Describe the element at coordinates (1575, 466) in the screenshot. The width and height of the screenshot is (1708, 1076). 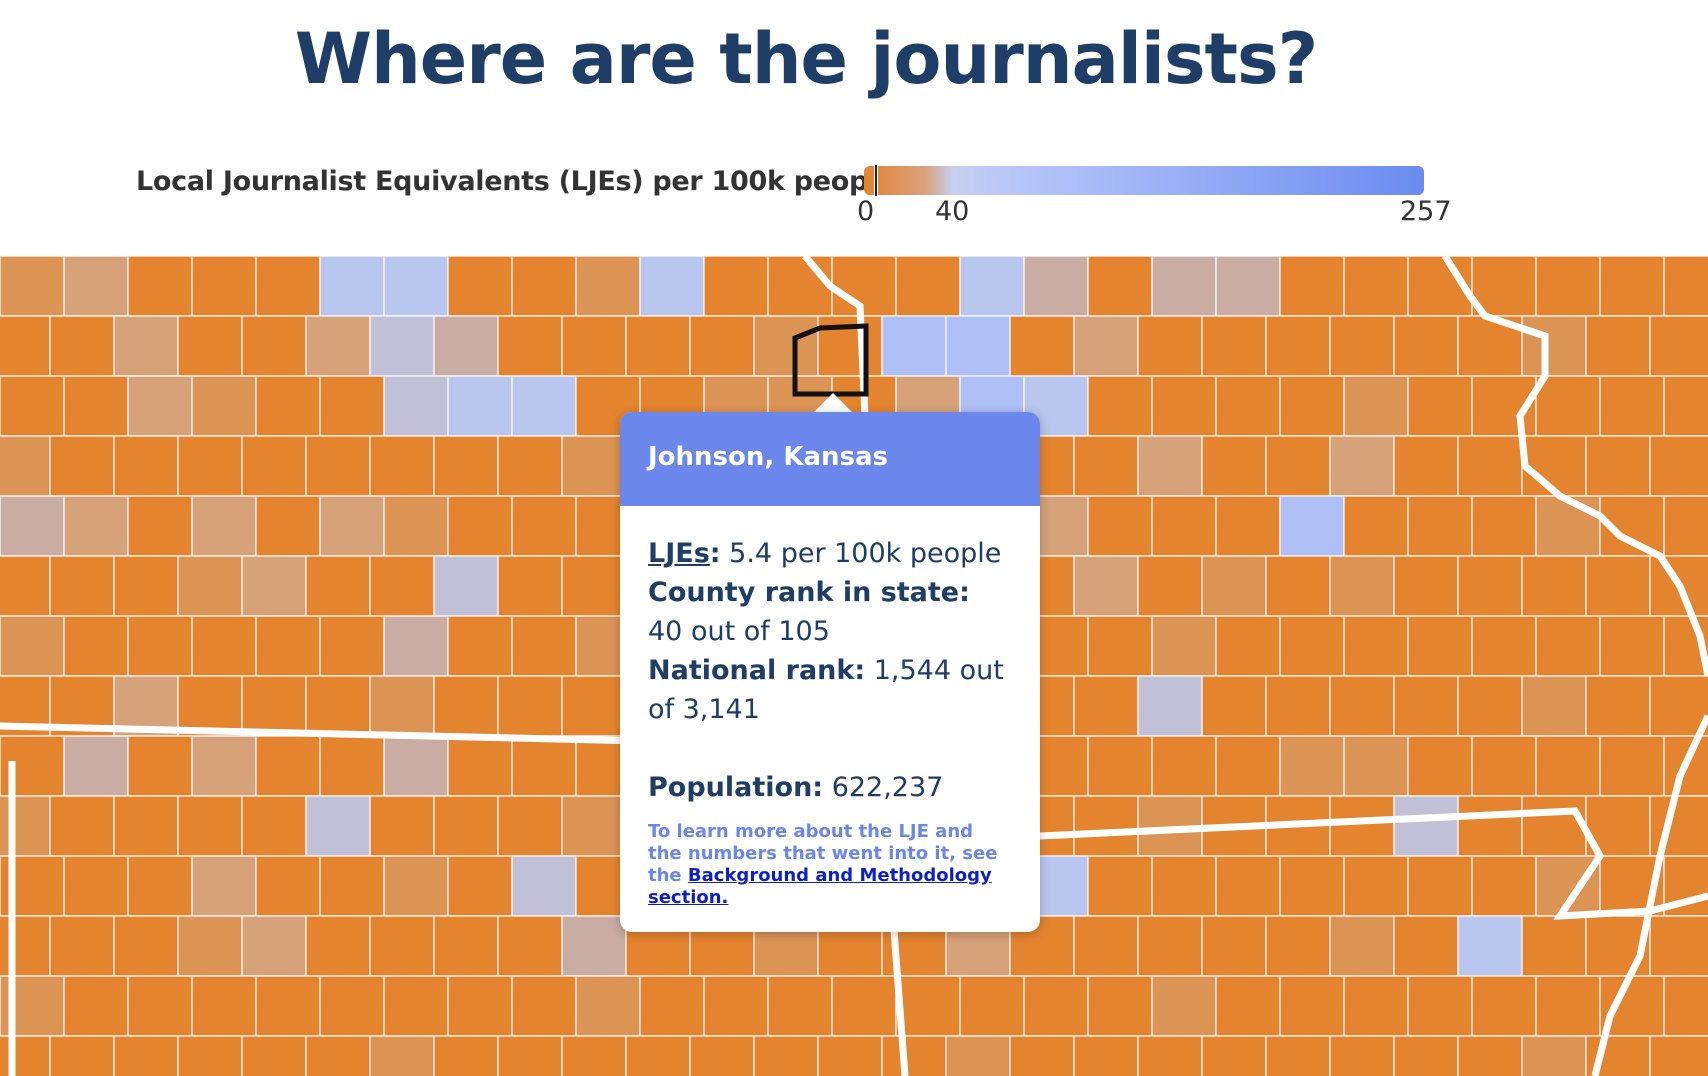
I see `state-border-mississippi` at that location.